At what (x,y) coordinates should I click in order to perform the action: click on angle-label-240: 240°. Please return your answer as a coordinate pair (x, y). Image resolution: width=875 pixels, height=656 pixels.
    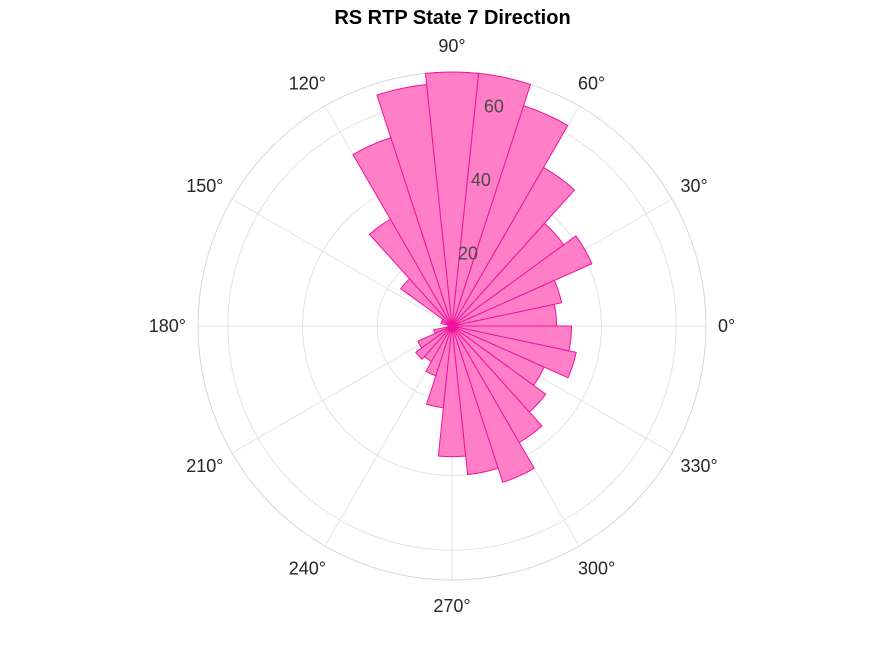
    Looking at the image, I should click on (307, 568).